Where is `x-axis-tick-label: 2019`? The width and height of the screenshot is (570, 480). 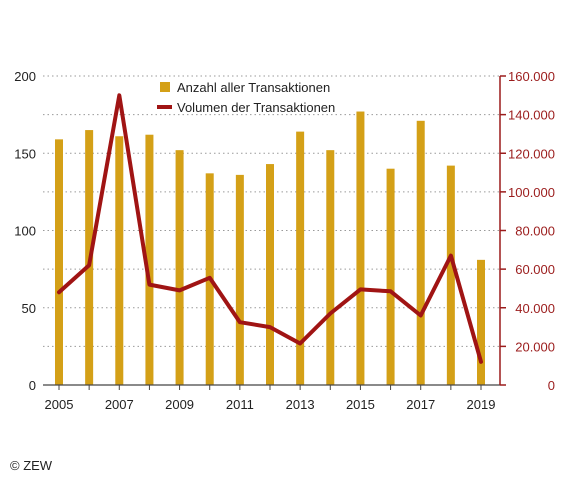
x-axis-tick-label: 2019 is located at coordinates (481, 404).